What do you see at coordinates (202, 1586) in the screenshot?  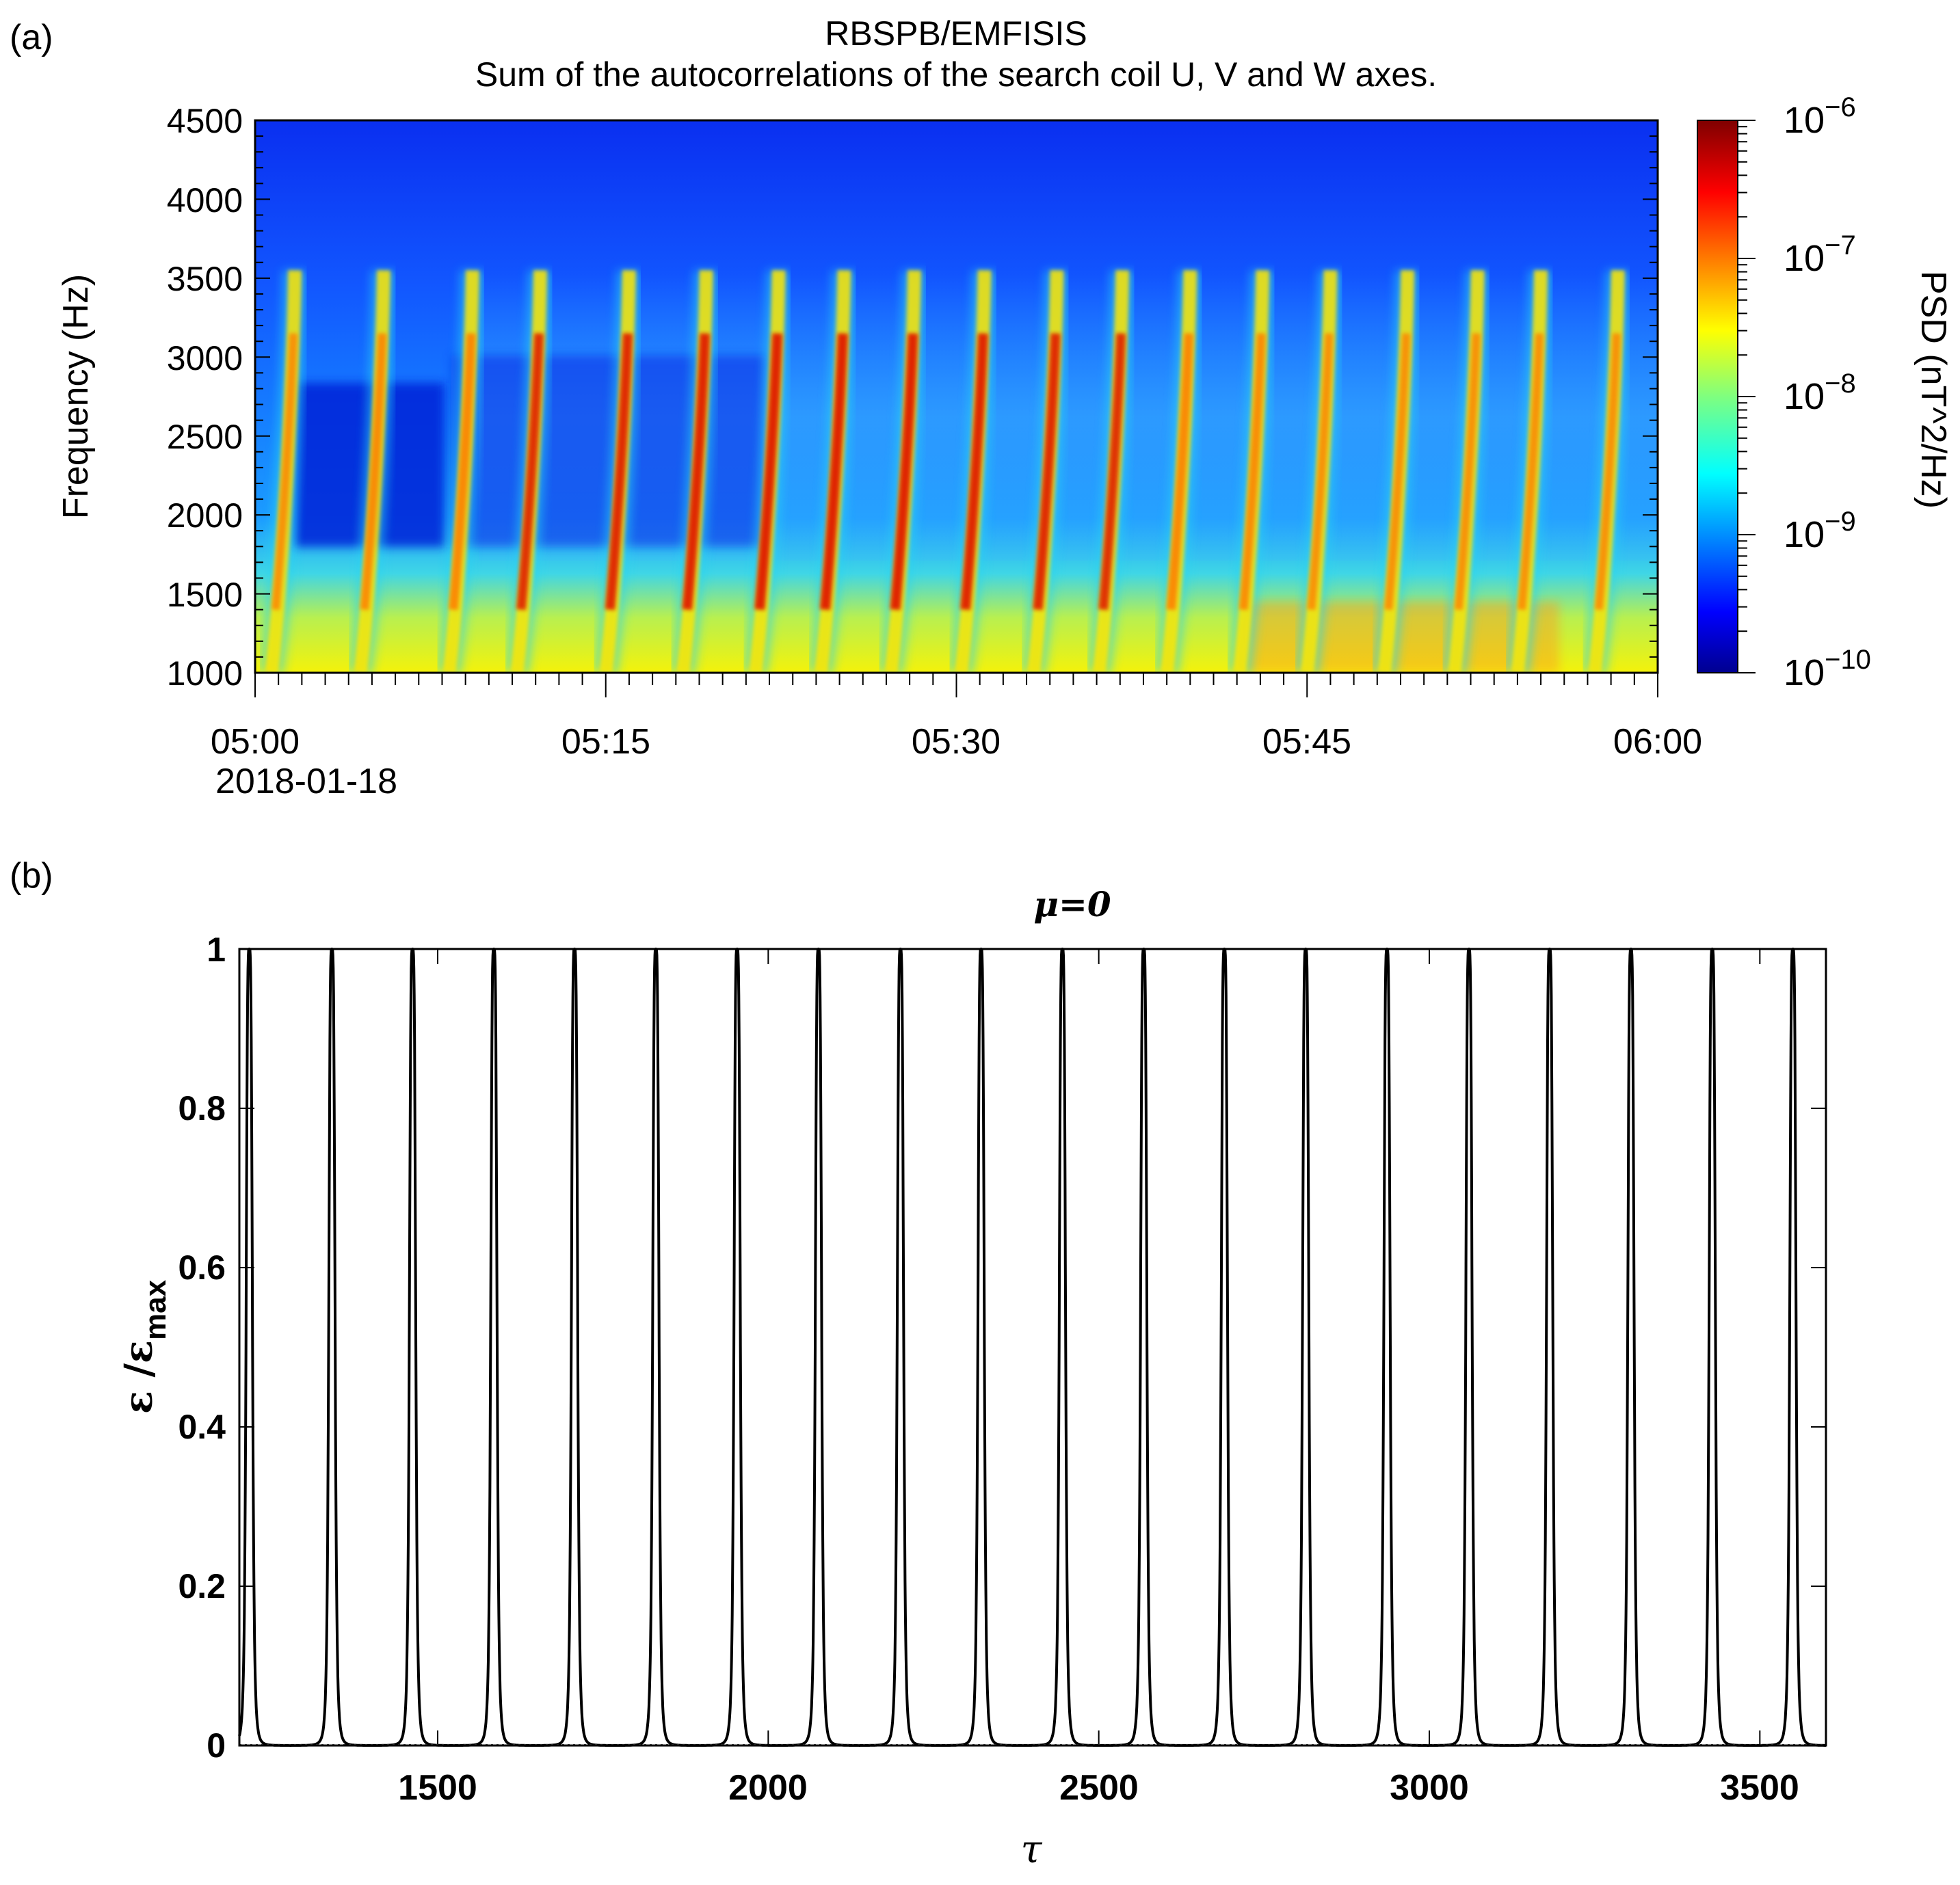 I see `line-ytick-0.2: 0.2` at bounding box center [202, 1586].